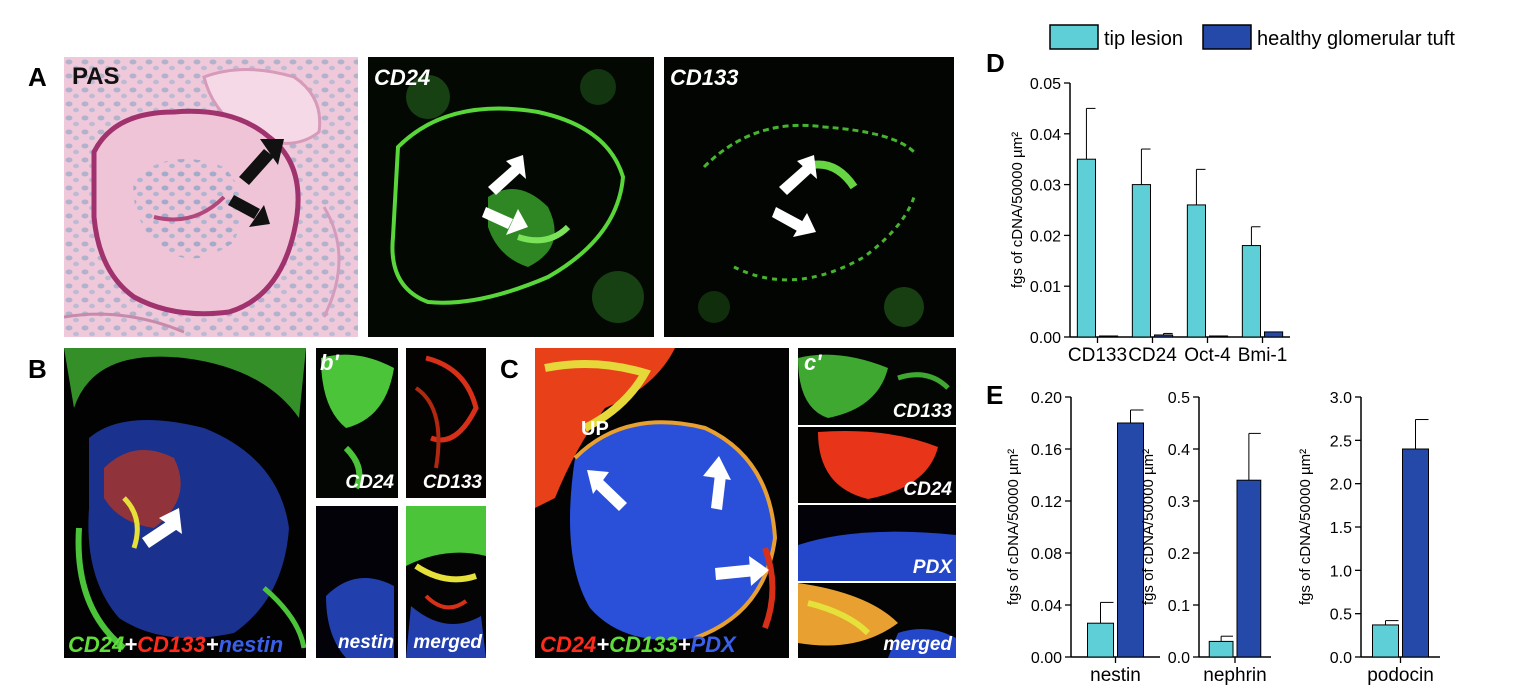  Describe the element at coordinates (1341, 571) in the screenshot. I see `y-tick-label: 1.0` at that location.